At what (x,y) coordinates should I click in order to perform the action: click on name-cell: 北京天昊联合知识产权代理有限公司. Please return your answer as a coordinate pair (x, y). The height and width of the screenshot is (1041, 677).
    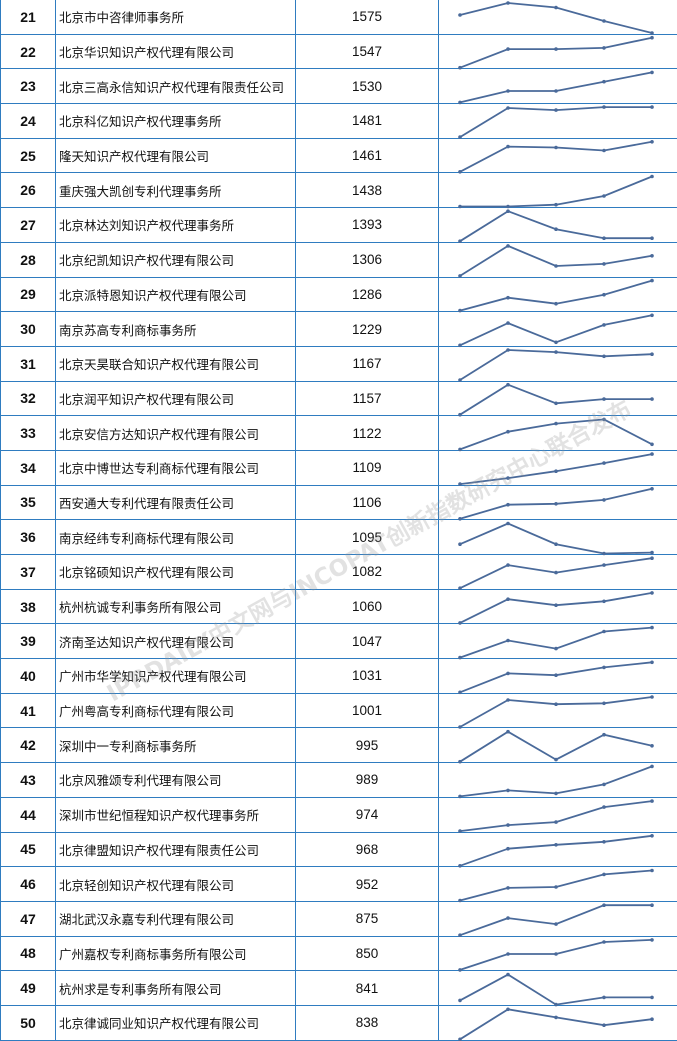
    Looking at the image, I should click on (175, 363).